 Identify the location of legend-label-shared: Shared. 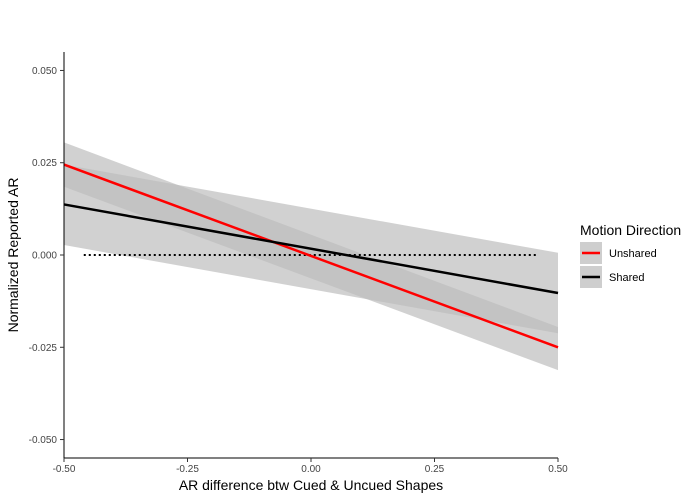
(626, 278).